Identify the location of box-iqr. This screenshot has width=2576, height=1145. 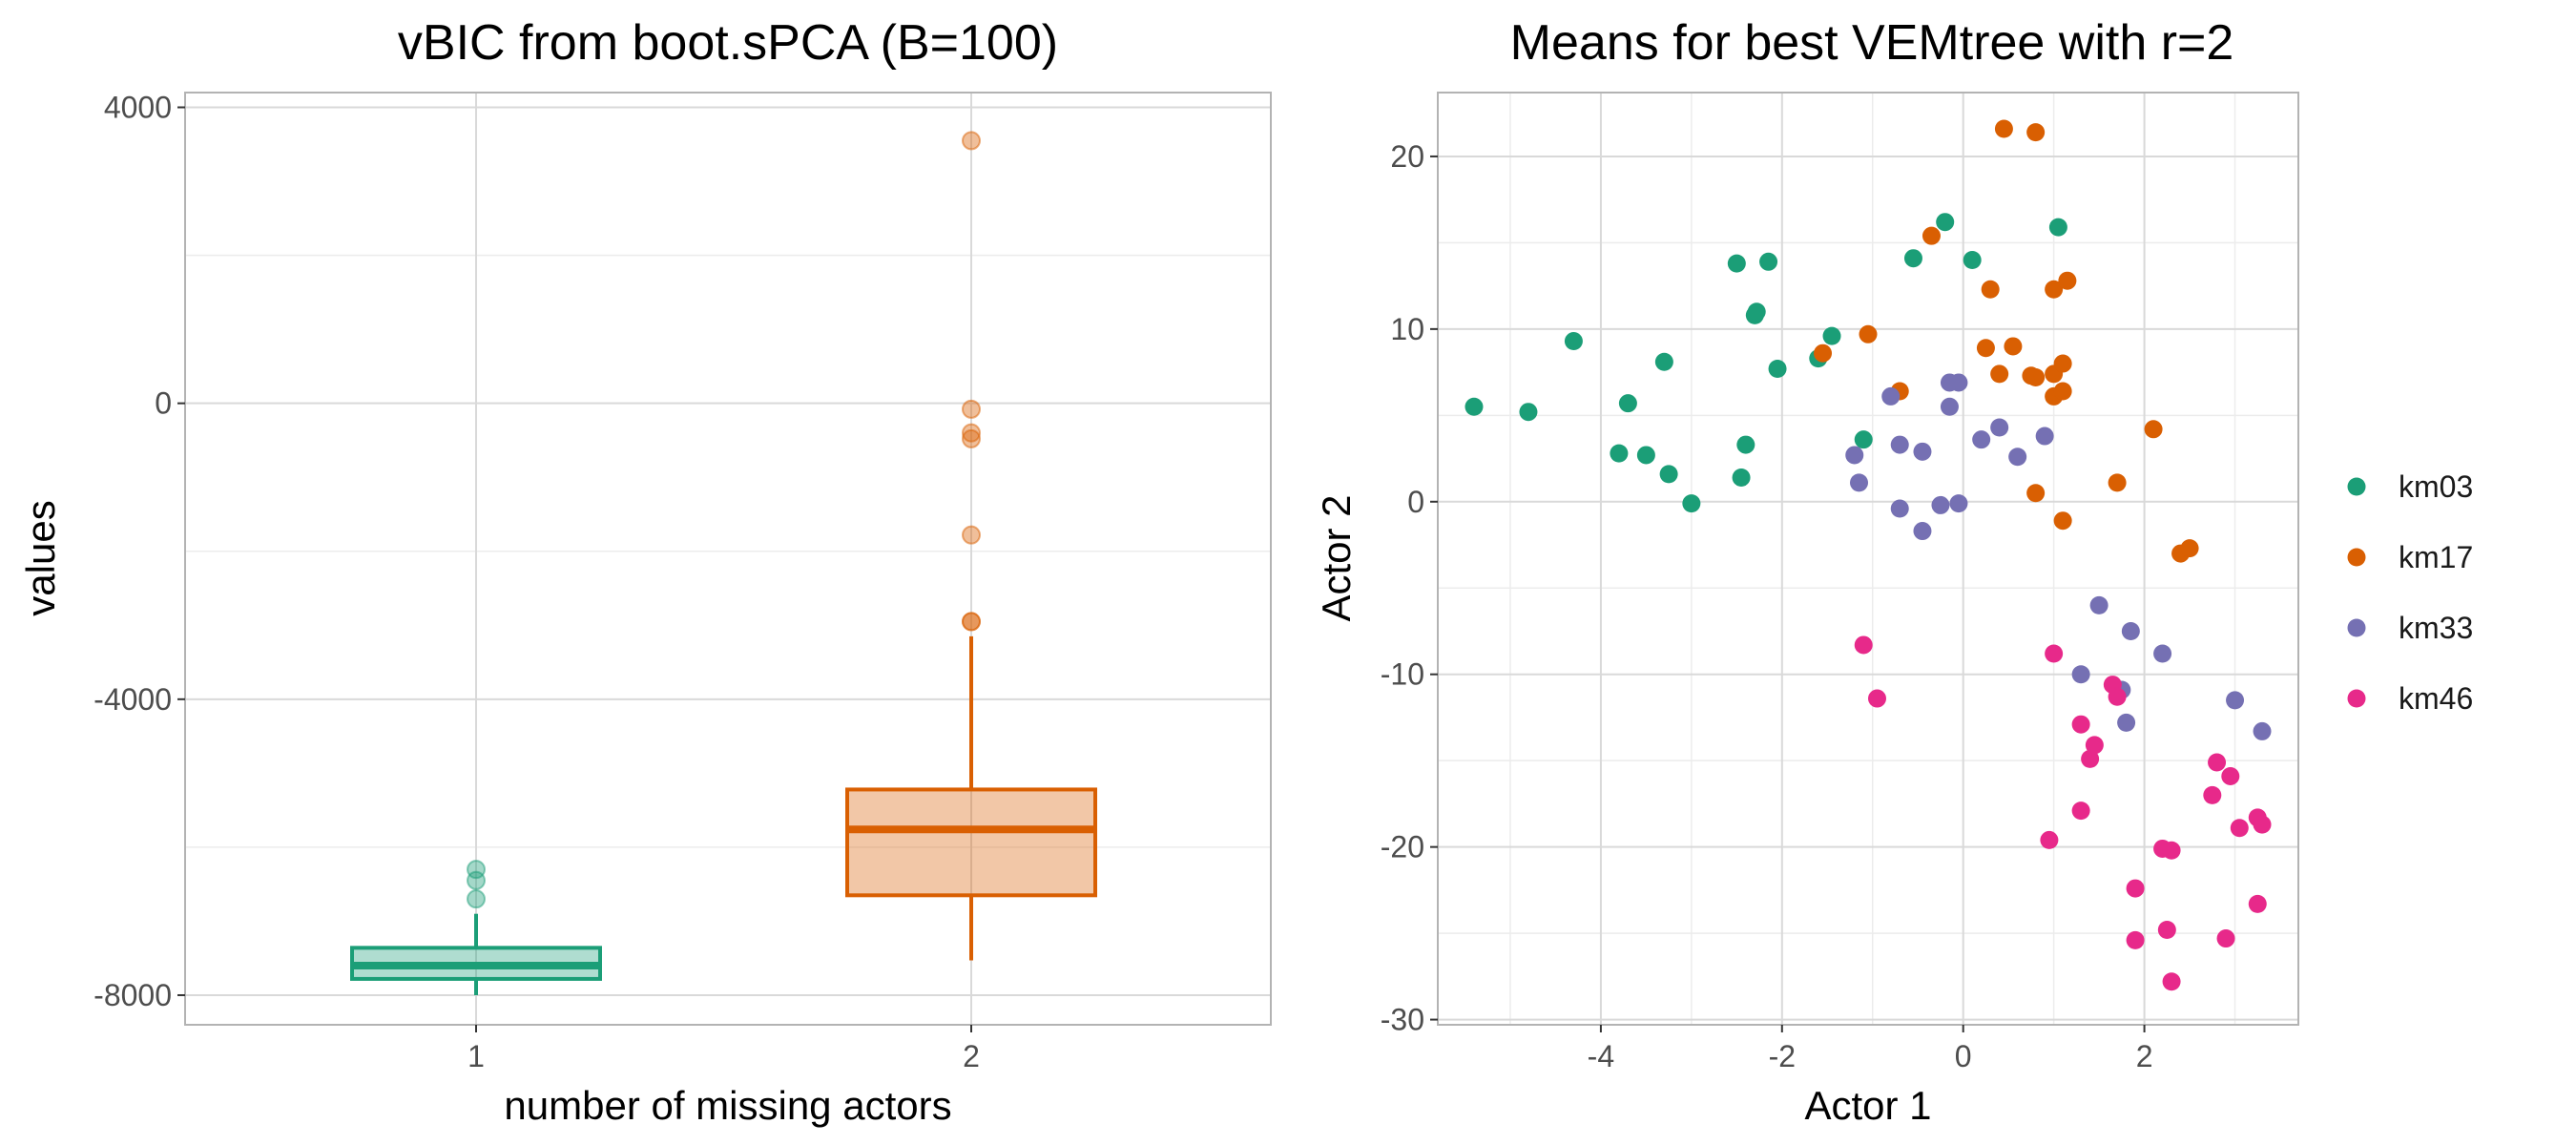
(971, 842).